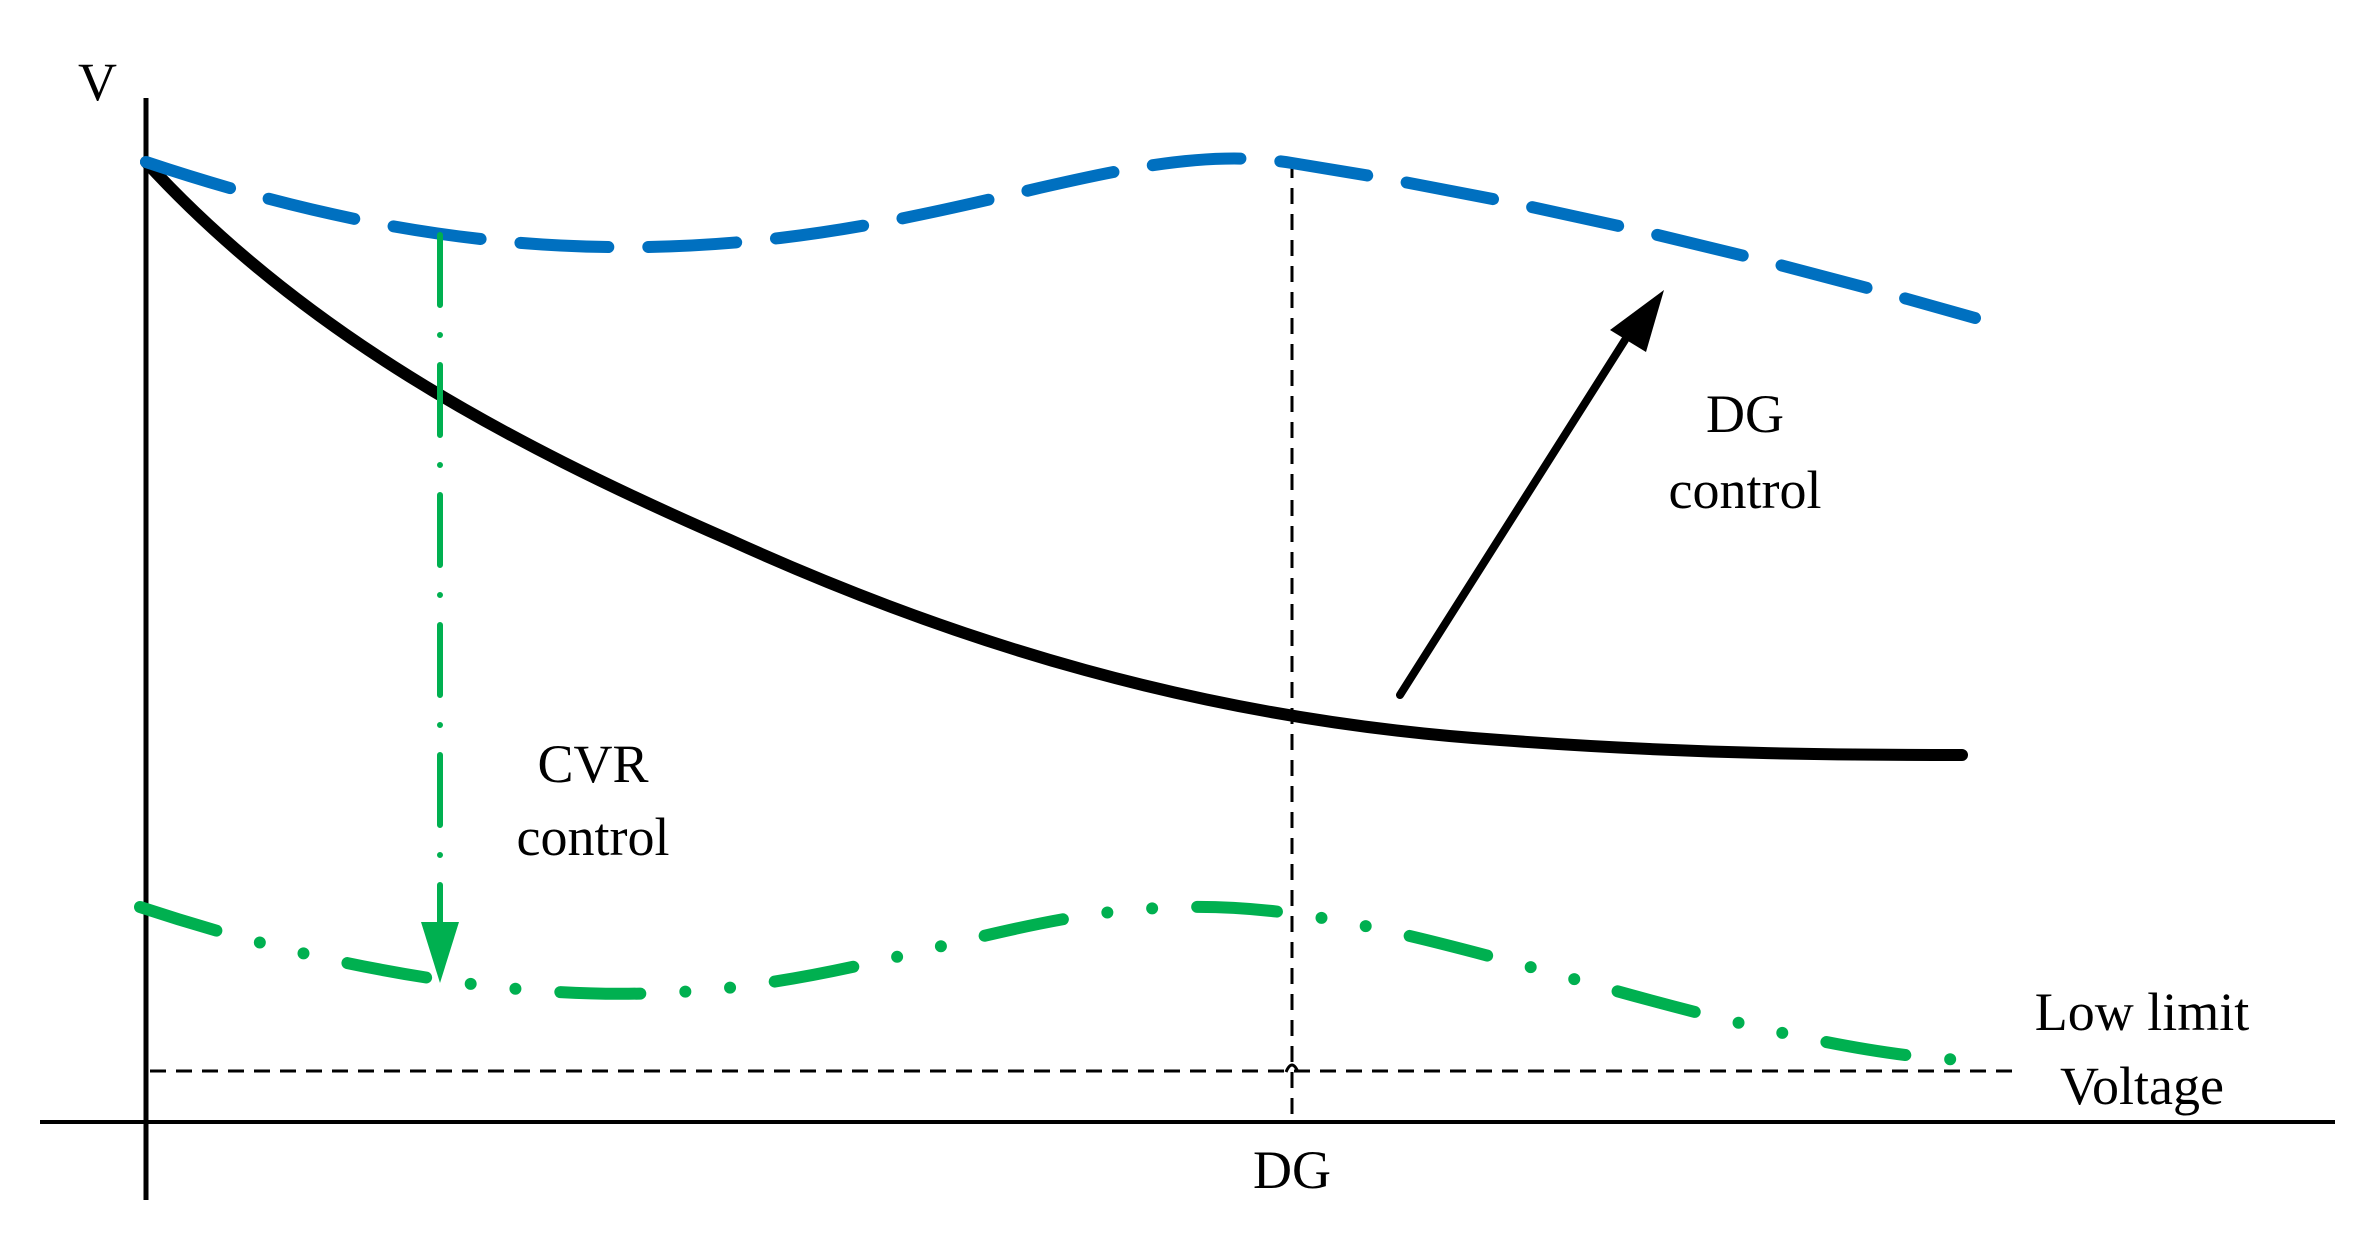 This screenshot has width=2368, height=1235. Describe the element at coordinates (1745, 490) in the screenshot. I see `dg-control-label-line2: control` at that location.